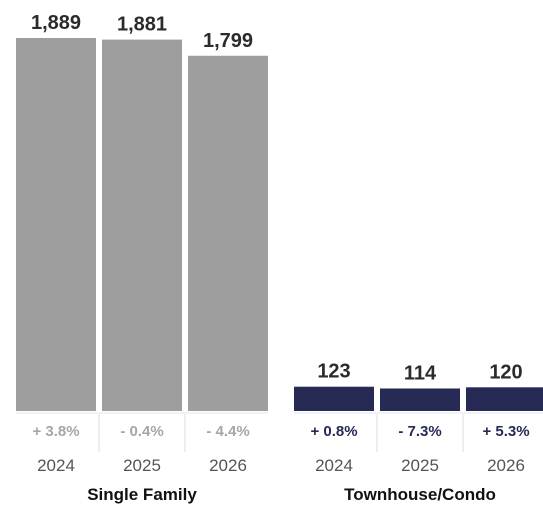 This screenshot has height=508, width=543. What do you see at coordinates (55, 431) in the screenshot?
I see `change-label: + 3.8%` at bounding box center [55, 431].